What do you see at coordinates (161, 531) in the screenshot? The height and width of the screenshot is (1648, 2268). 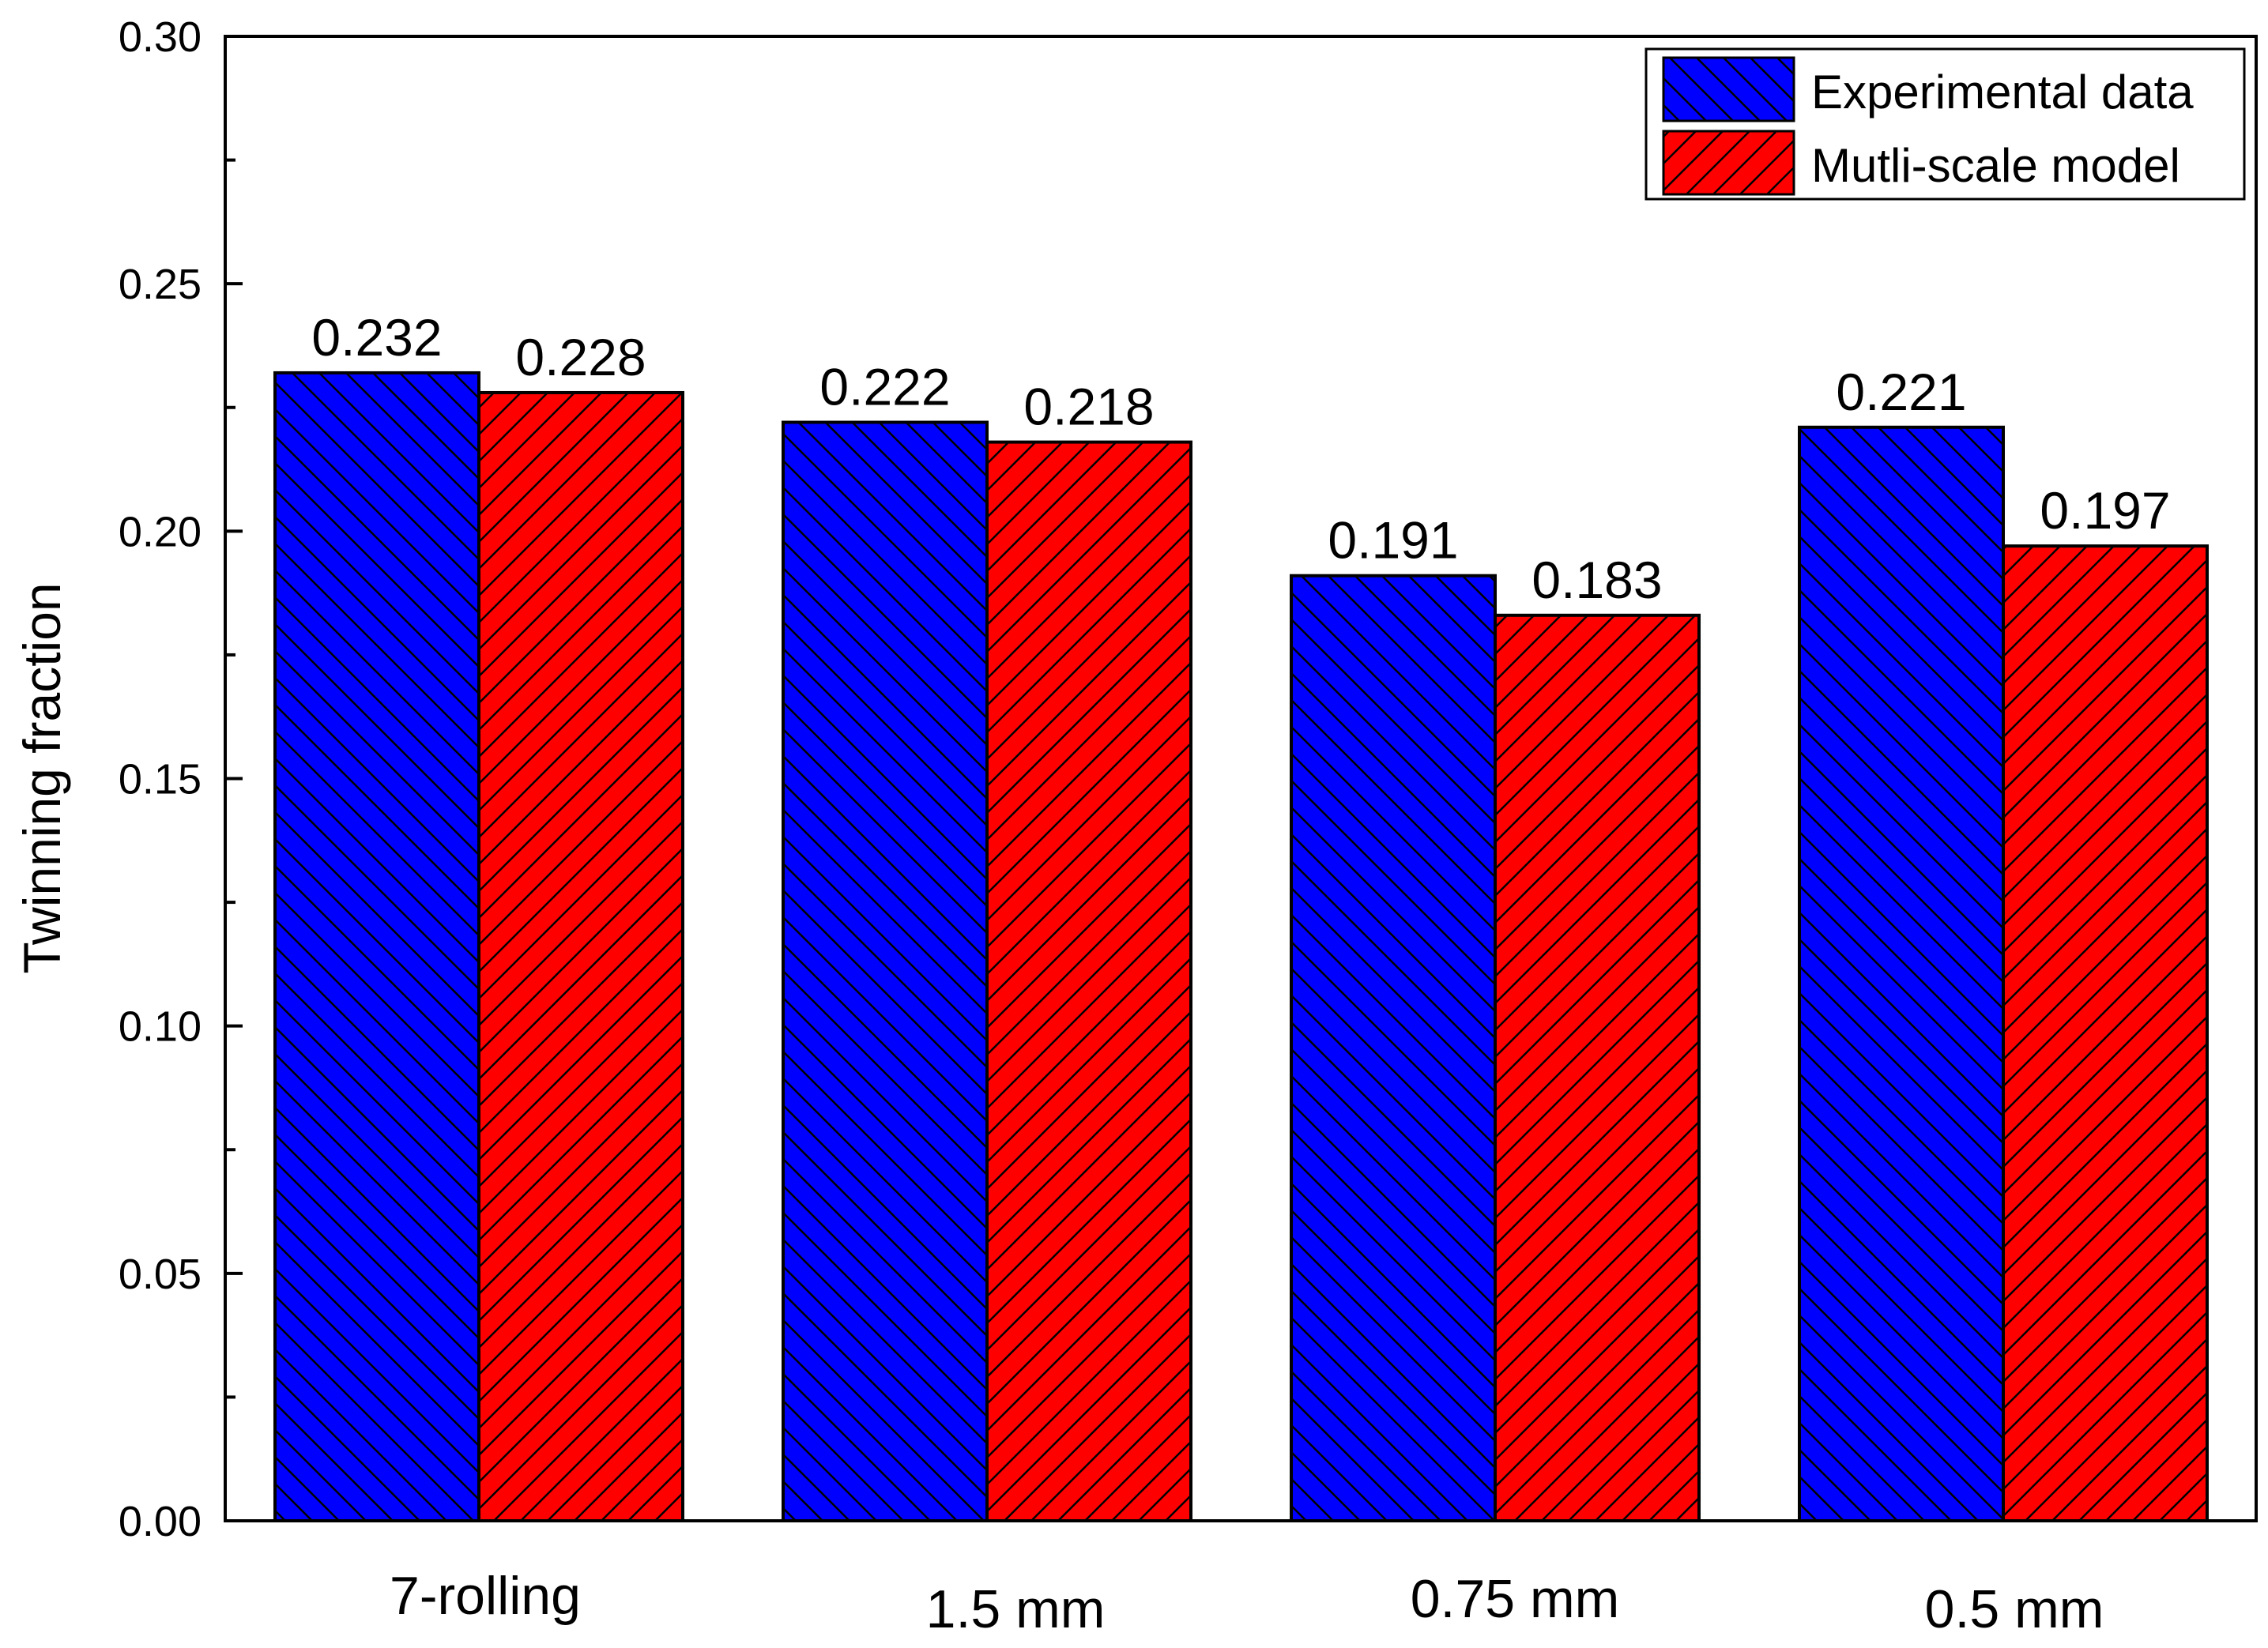 I see `y-tick-label: 0.20` at bounding box center [161, 531].